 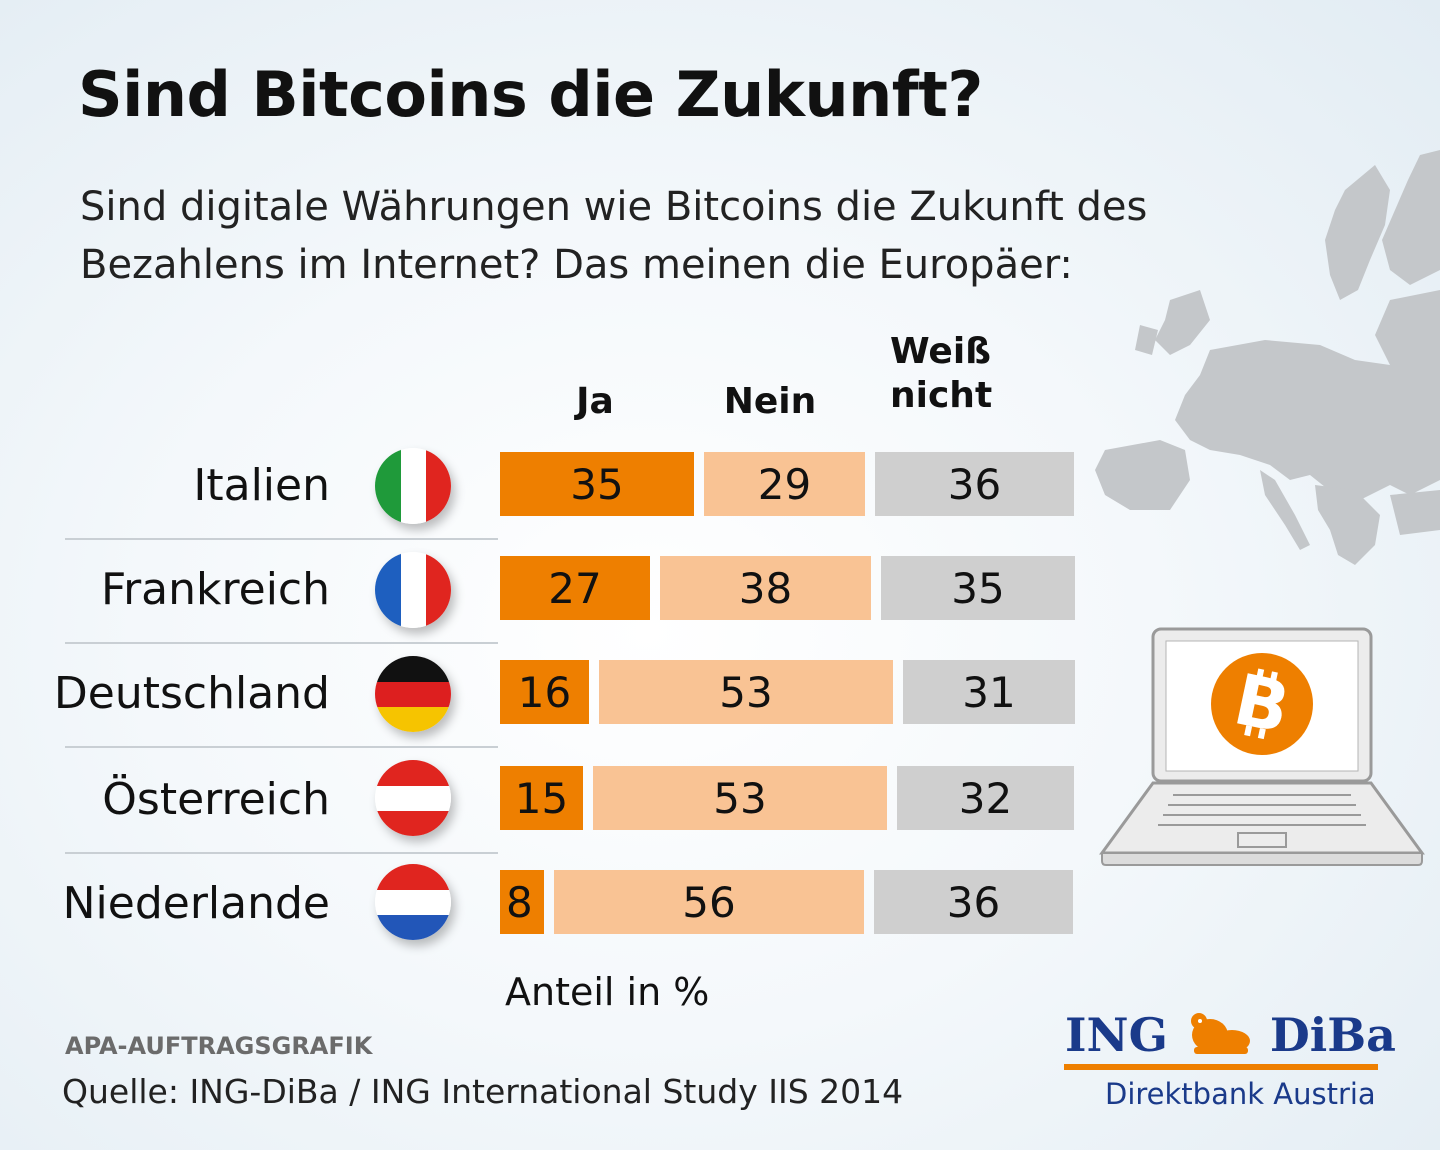 I want to click on bar-ja-italien: 35, so click(x=597, y=484).